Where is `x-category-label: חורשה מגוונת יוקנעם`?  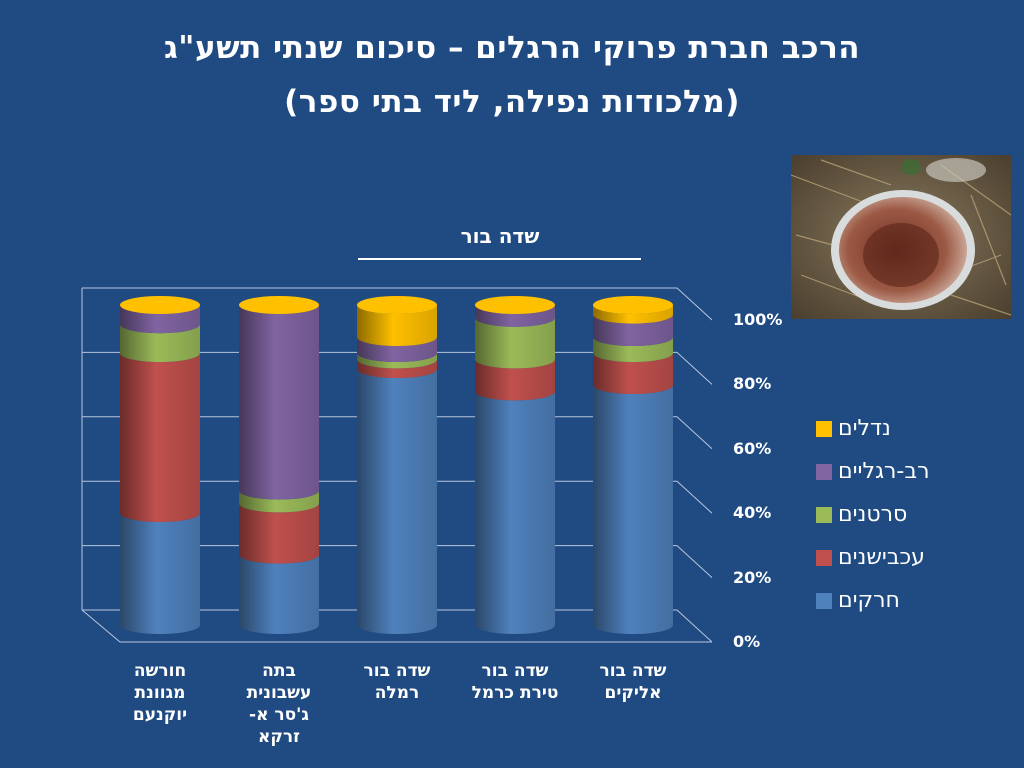 x-category-label: חורשה מגוונת יוקנעם is located at coordinates (160, 693).